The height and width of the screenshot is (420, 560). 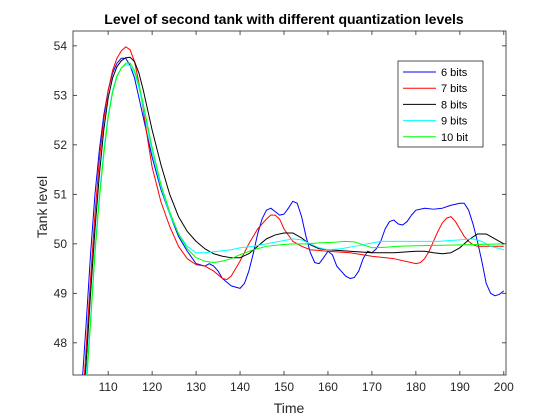 I want to click on x-tick-label: 200, so click(x=504, y=387).